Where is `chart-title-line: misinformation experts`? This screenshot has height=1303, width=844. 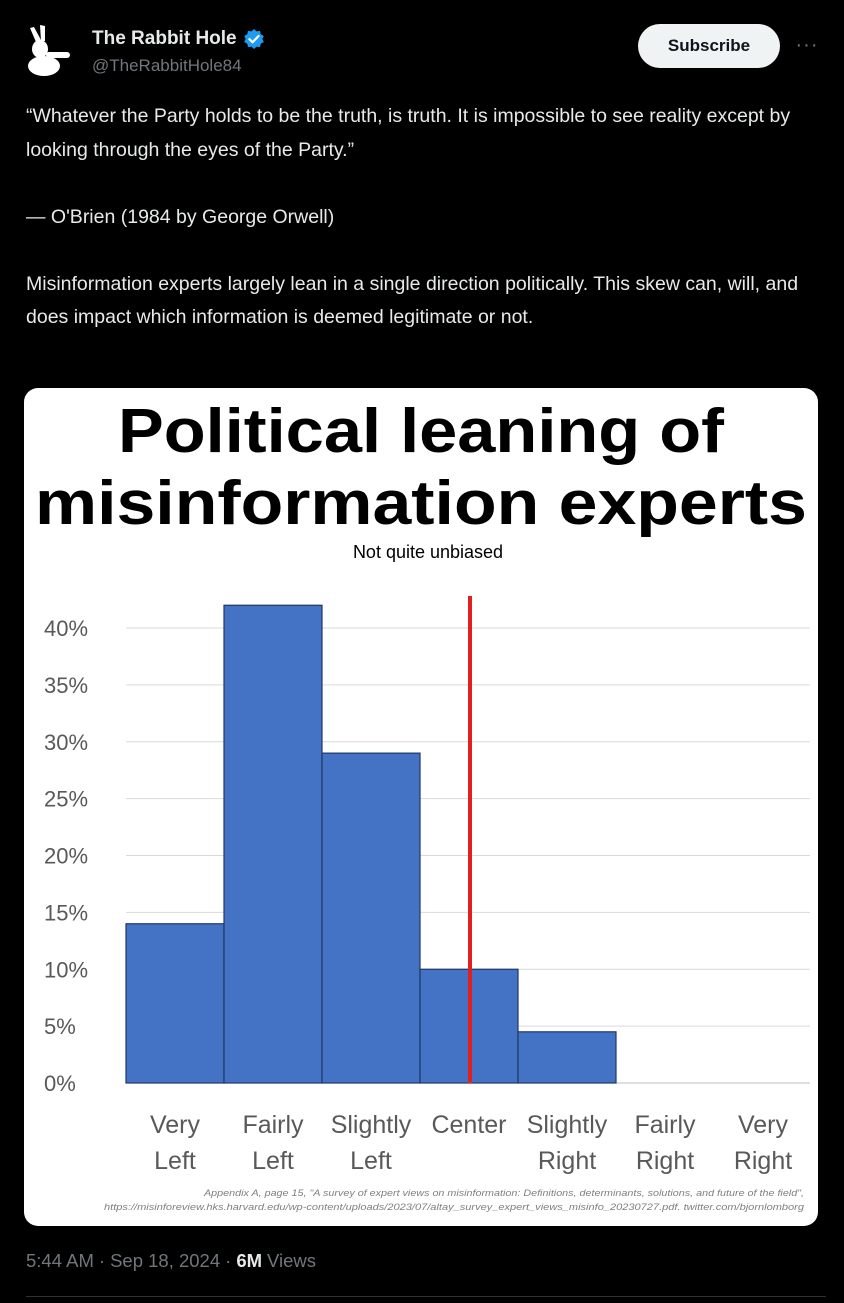
chart-title-line: misinformation experts is located at coordinates (421, 503).